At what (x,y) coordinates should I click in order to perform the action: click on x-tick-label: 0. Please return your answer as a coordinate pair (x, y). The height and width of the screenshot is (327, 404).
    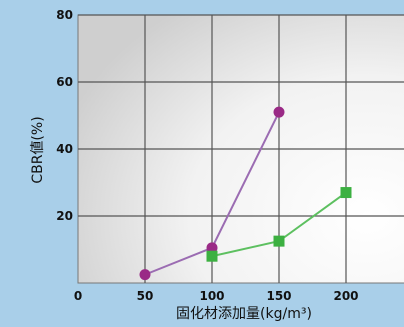
    Looking at the image, I should click on (78, 296).